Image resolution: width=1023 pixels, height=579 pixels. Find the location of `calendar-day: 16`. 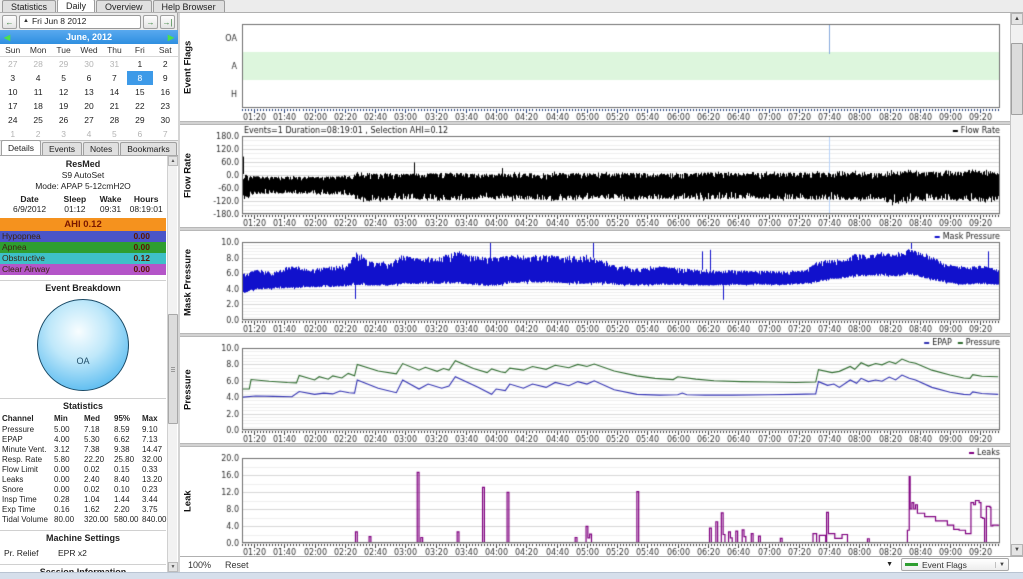

calendar-day: 16 is located at coordinates (165, 92).